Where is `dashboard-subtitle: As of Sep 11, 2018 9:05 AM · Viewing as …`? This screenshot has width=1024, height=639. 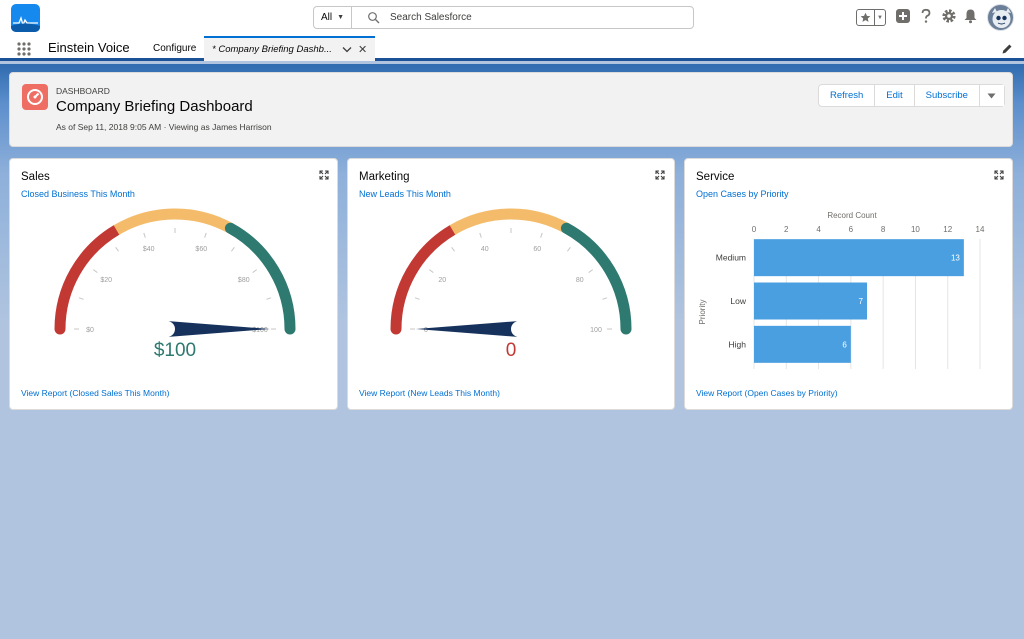
dashboard-subtitle: As of Sep 11, 2018 9:05 AM · Viewing as … is located at coordinates (164, 127).